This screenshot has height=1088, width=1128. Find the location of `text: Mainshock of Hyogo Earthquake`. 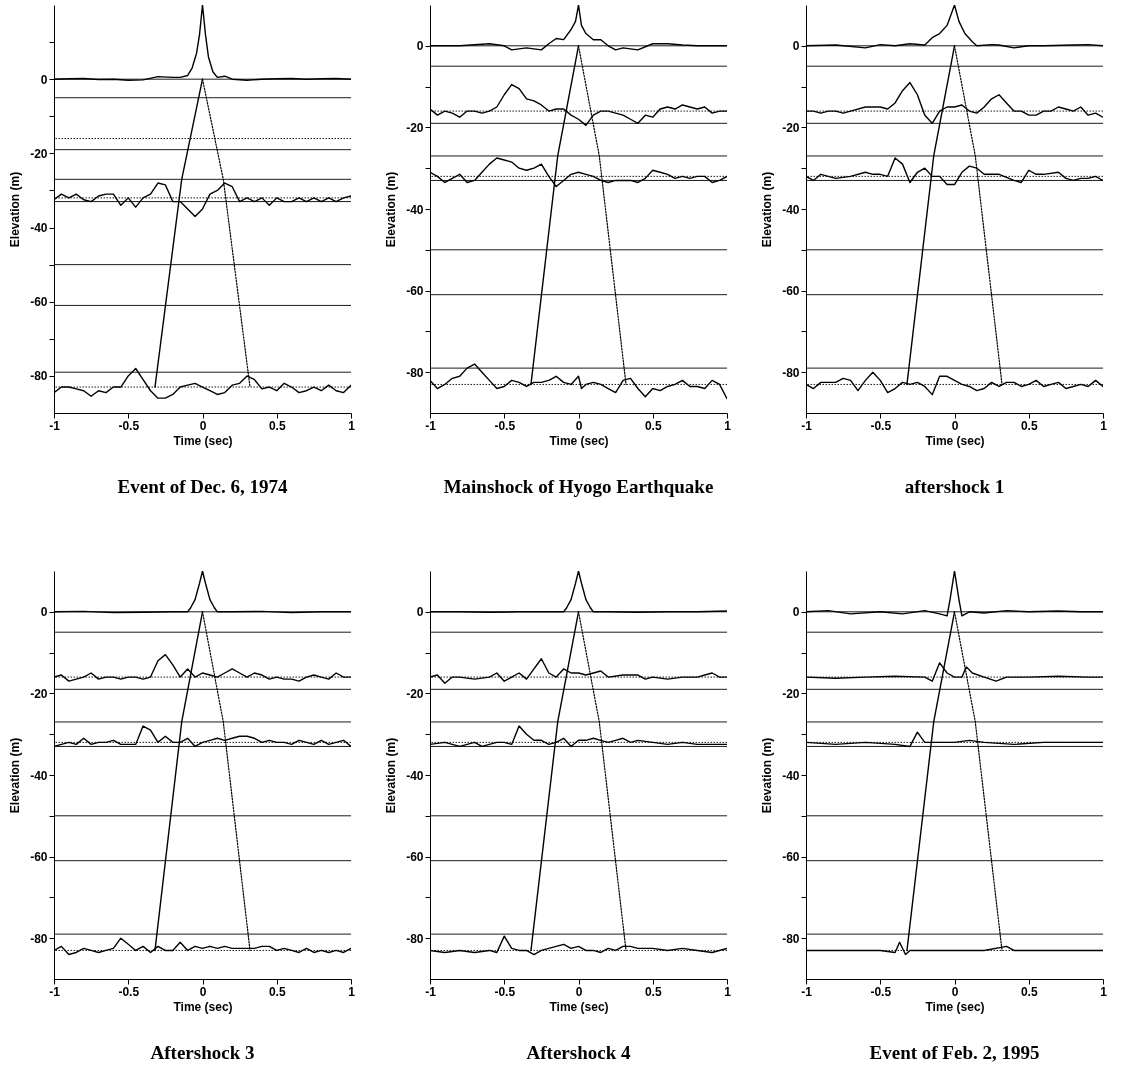

text: Mainshock of Hyogo Earthquake is located at coordinates (578, 486).